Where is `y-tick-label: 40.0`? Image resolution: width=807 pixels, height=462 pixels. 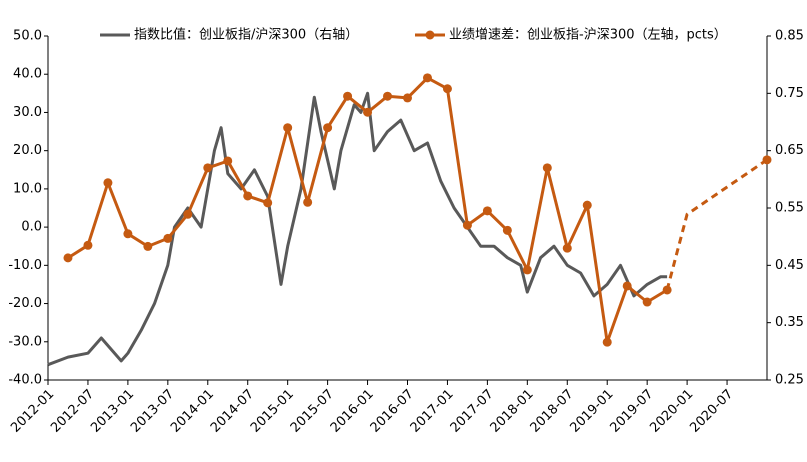
y-tick-label: 40.0 is located at coordinates (27, 74).